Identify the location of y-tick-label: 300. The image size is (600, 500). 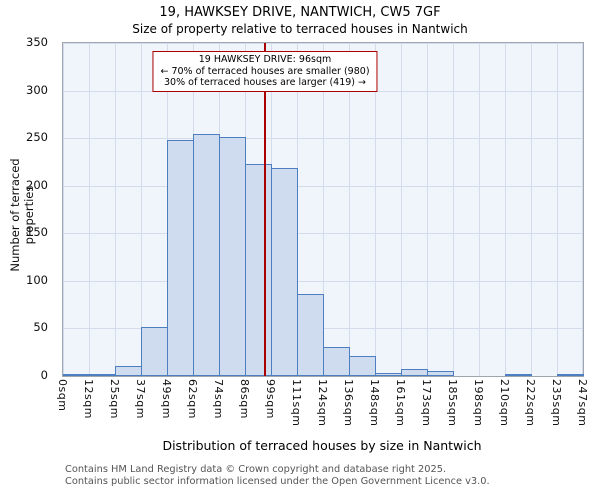
(37, 89).